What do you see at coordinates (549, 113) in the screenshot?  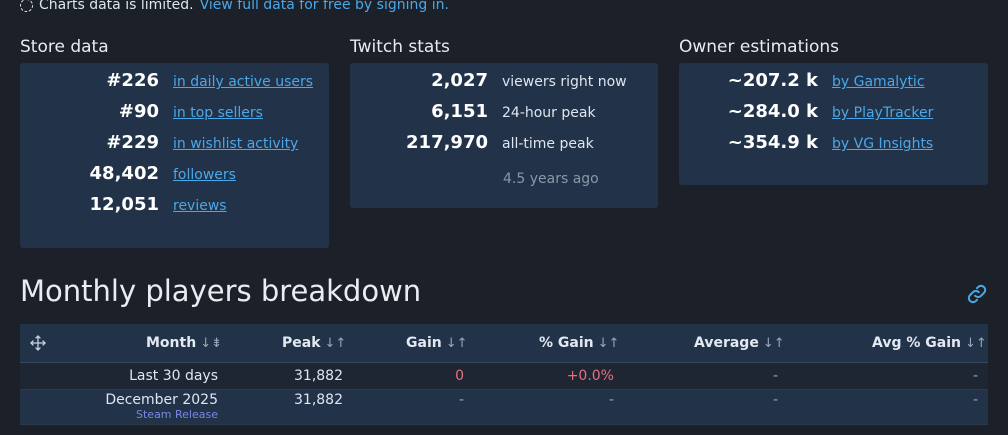 I see `twitch-label: 24-hour peak` at bounding box center [549, 113].